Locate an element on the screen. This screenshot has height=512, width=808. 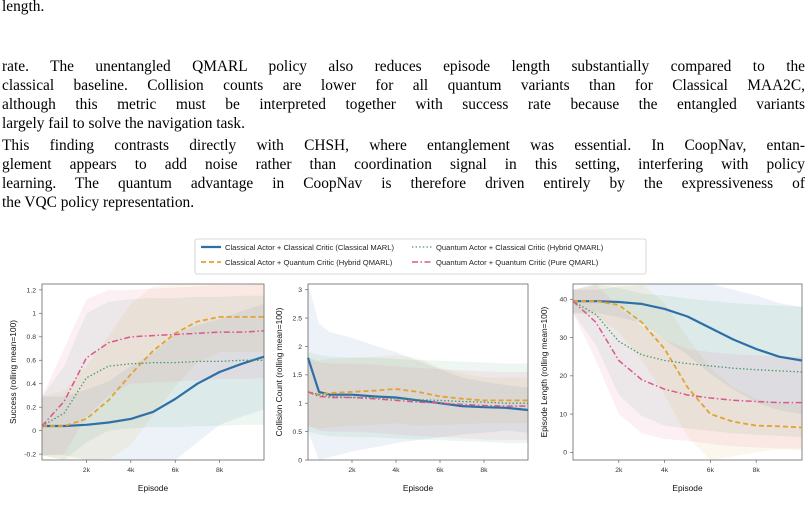
y-tick-label: 2 is located at coordinates (300, 347).